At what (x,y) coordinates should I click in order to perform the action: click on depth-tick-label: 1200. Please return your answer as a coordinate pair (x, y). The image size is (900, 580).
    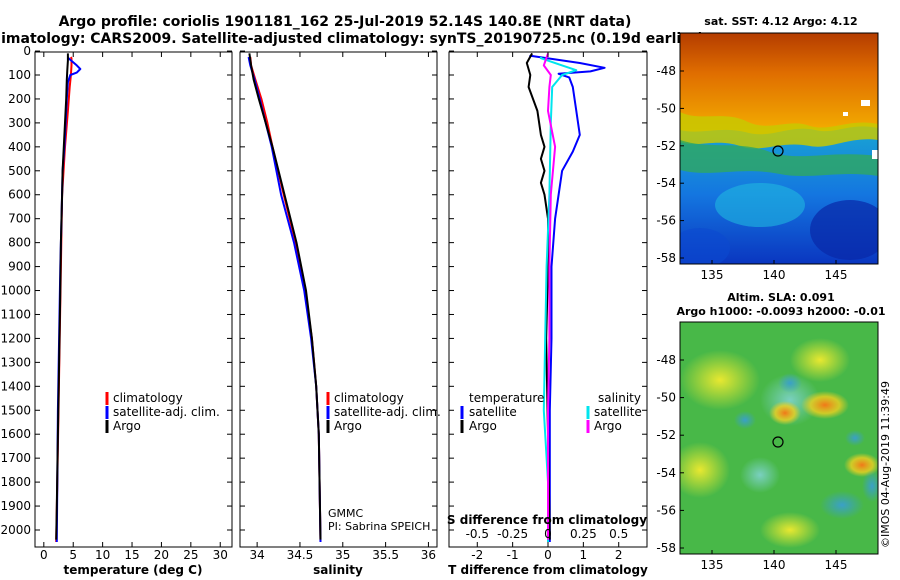
    Looking at the image, I should click on (15, 338).